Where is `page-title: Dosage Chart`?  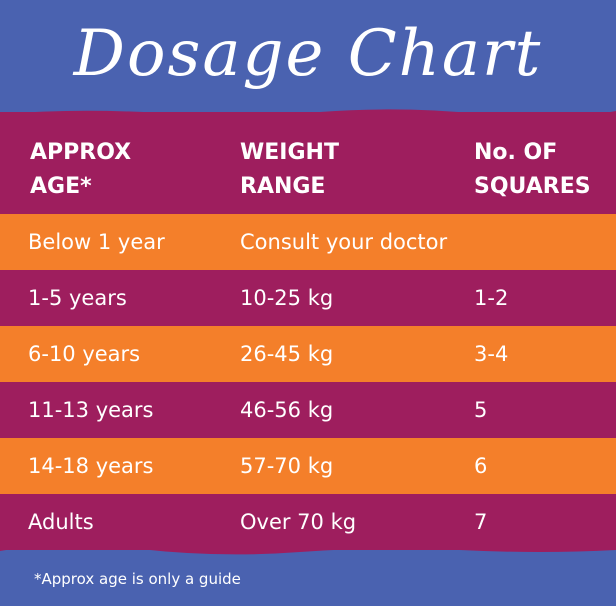 page-title: Dosage Chart is located at coordinates (308, 54).